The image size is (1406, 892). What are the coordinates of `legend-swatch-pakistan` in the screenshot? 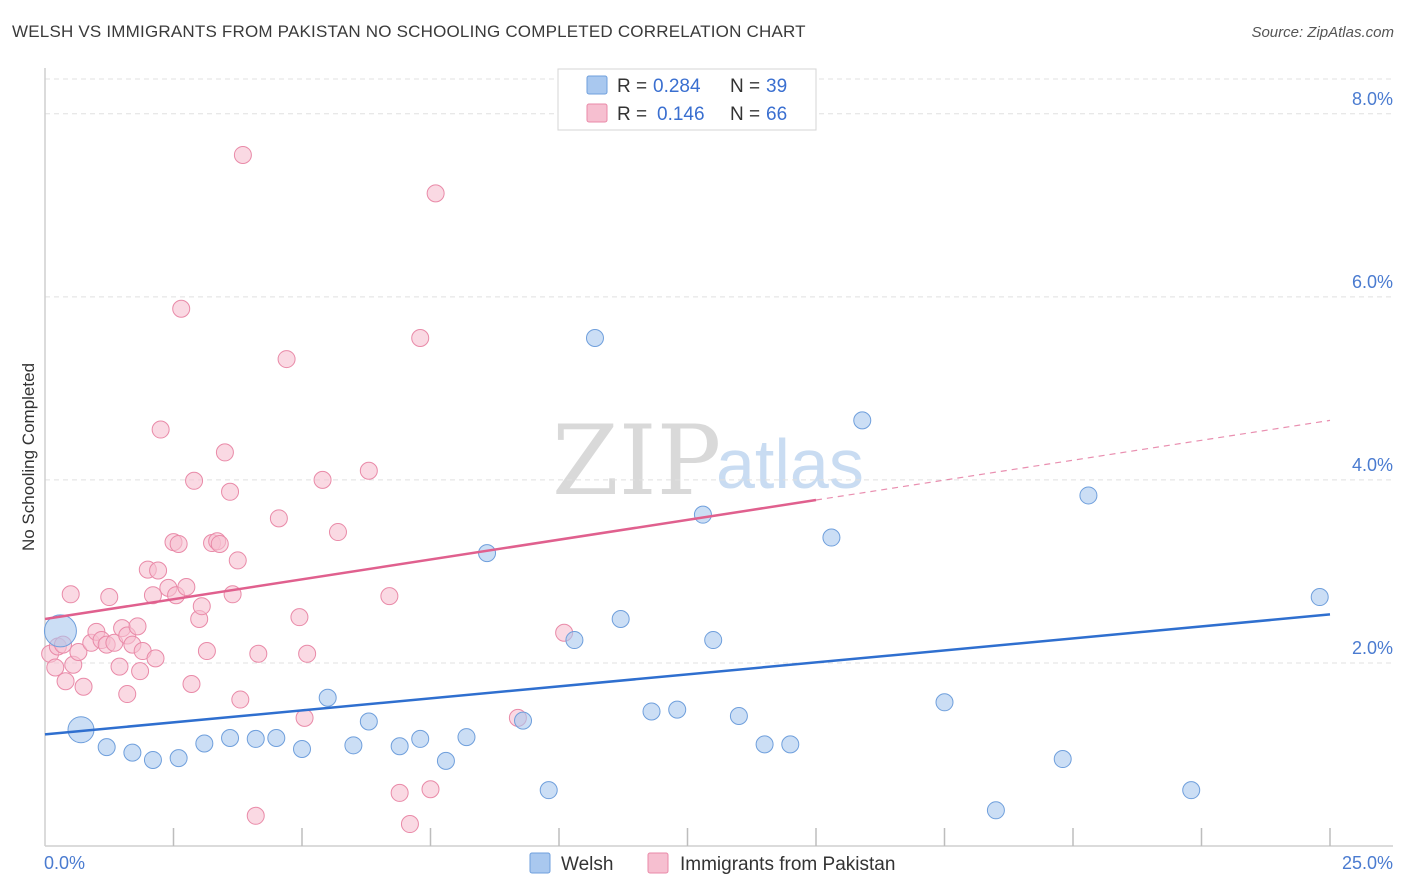 It's located at (597, 113).